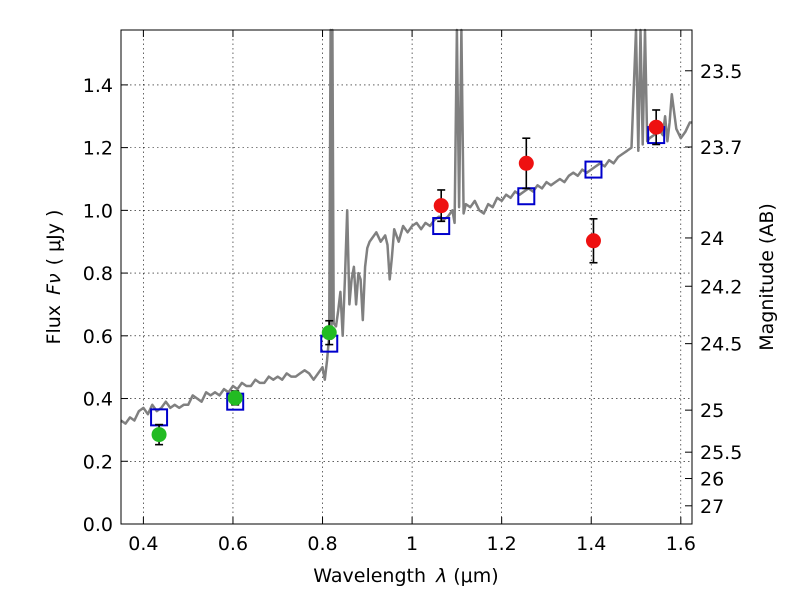 The image size is (800, 600). I want to click on x-tick-label: 1.6, so click(681, 544).